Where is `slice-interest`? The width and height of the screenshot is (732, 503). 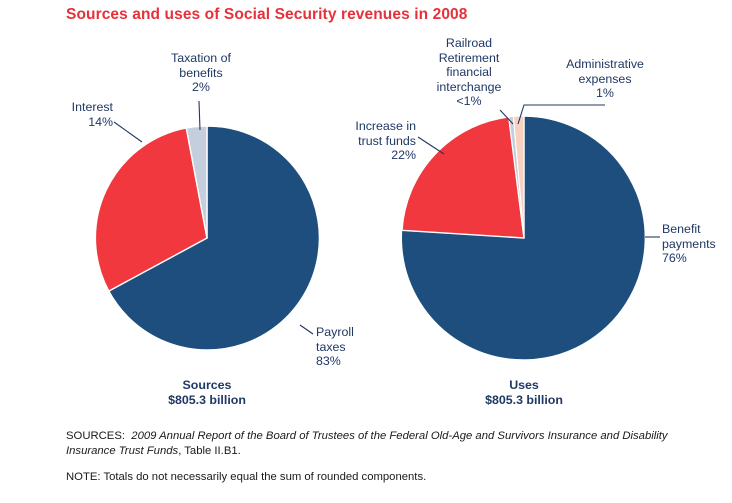
slice-interest is located at coordinates (151, 210).